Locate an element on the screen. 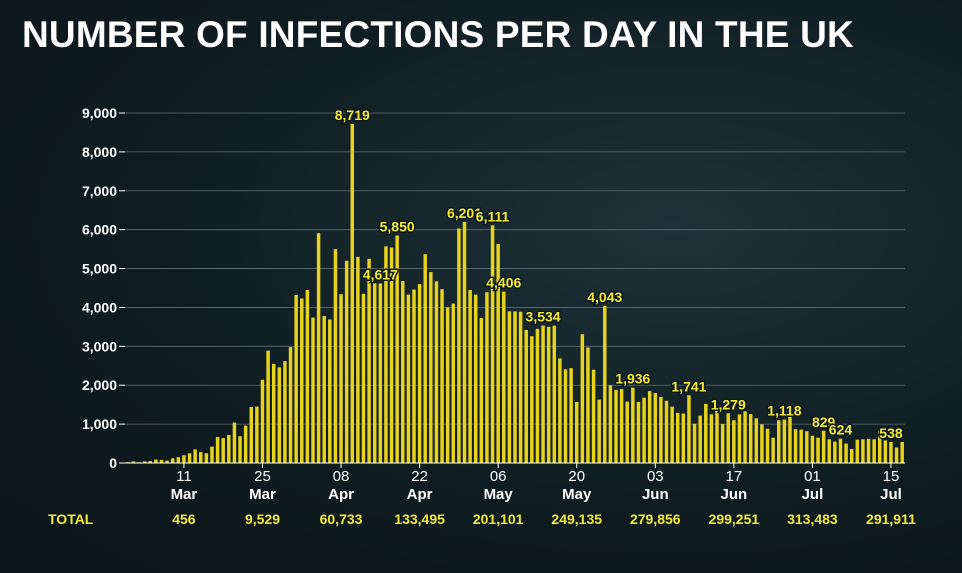 This screenshot has width=962, height=573. bar-value-label: 1,279 is located at coordinates (728, 404).